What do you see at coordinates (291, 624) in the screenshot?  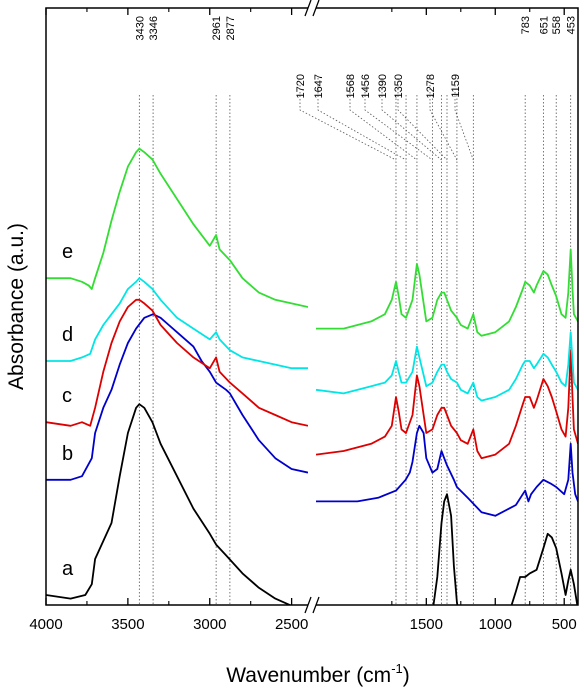 I see `x-tick-label: 2500` at bounding box center [291, 624].